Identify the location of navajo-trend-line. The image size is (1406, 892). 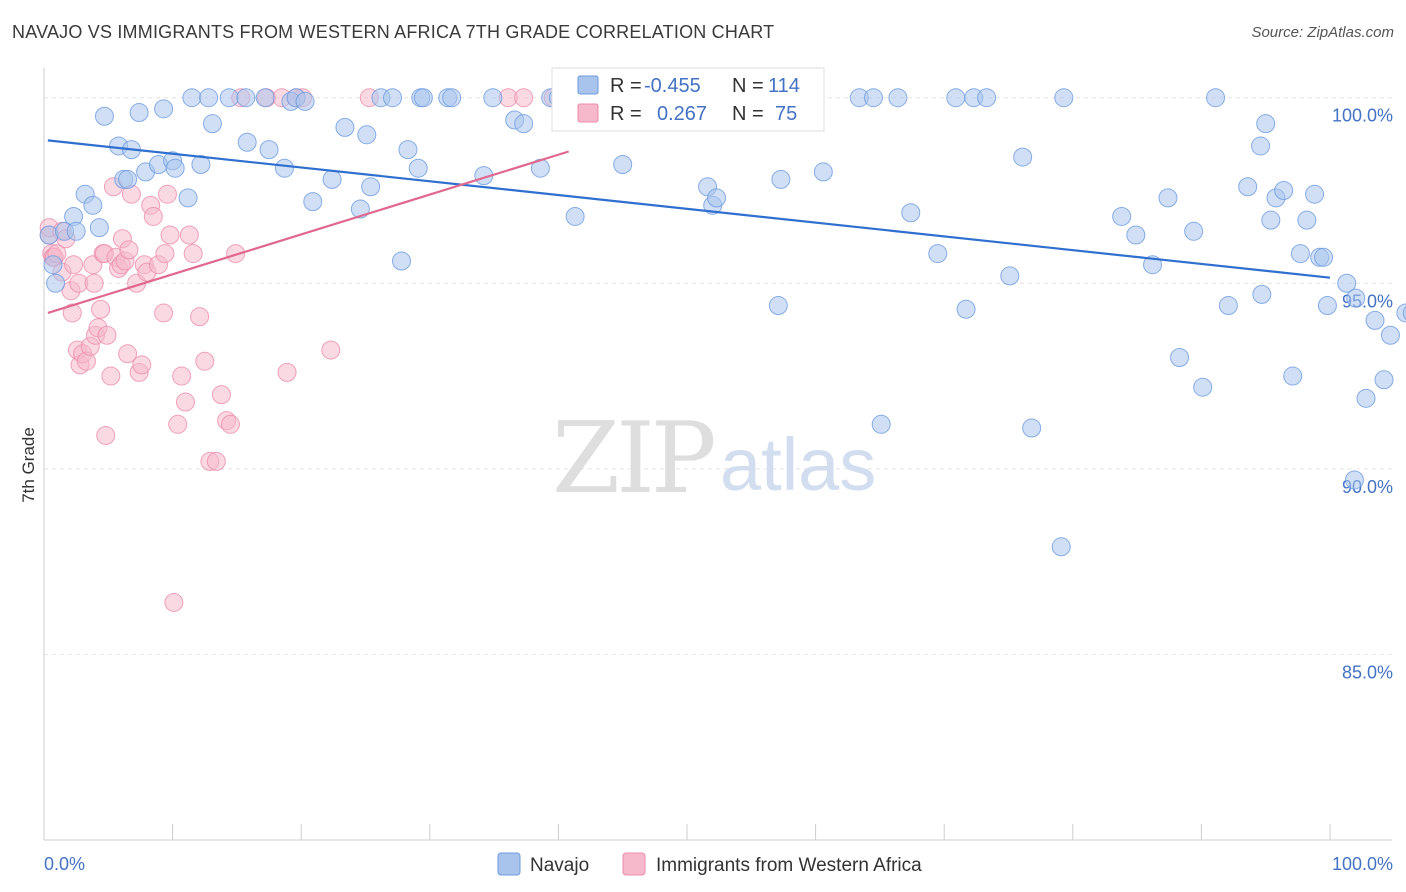
(689, 209).